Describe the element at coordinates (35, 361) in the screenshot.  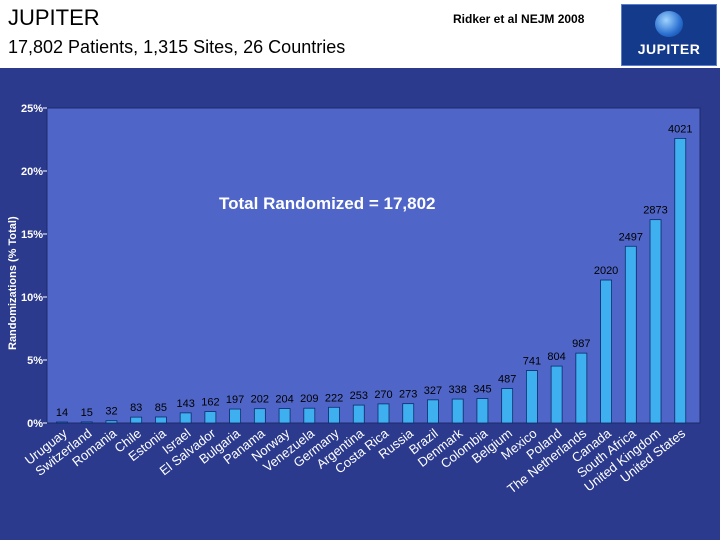
I see `y-tick-label: 5%` at that location.